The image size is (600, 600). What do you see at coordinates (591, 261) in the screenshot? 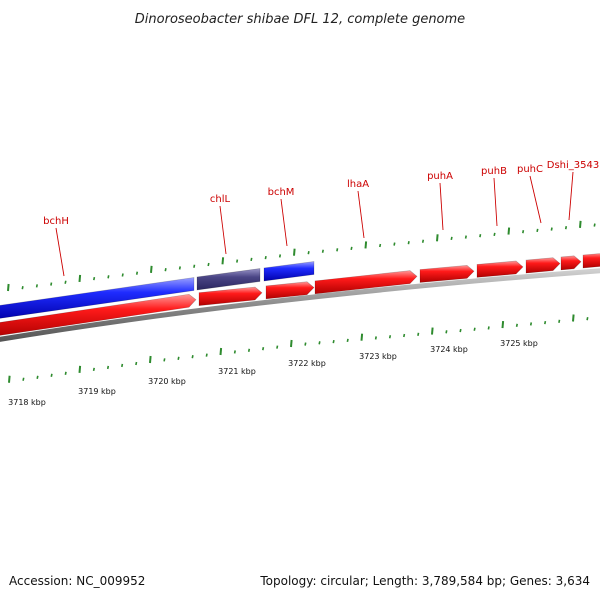
I see `gene-next` at bounding box center [591, 261].